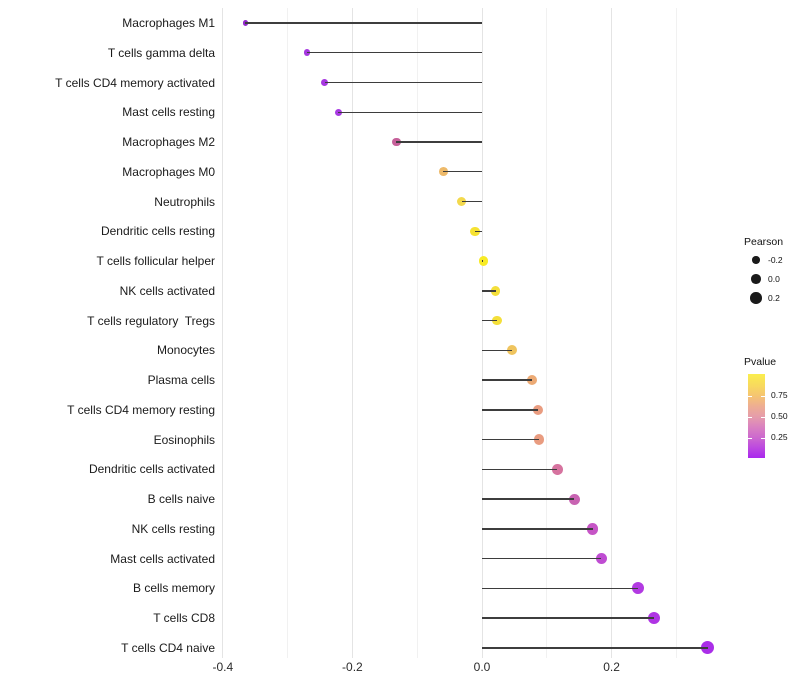  Describe the element at coordinates (184, 201) in the screenshot. I see `y-axis-label: Neutrophils` at that location.